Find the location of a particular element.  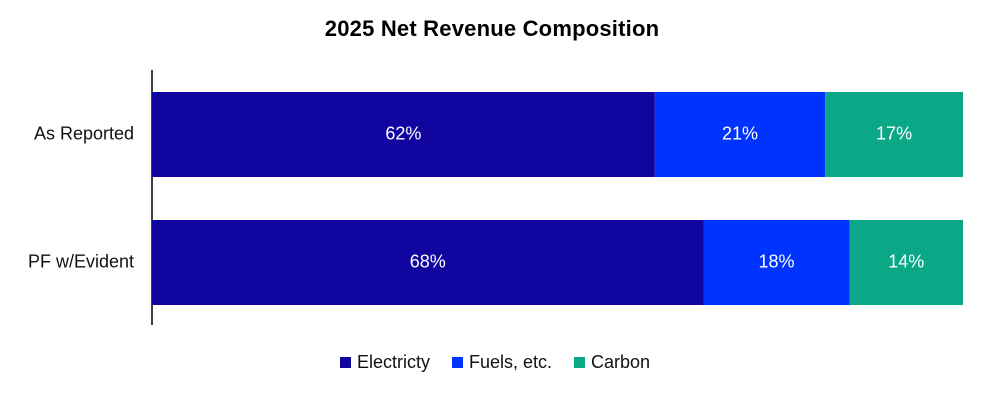

data-label: 21% is located at coordinates (740, 133).